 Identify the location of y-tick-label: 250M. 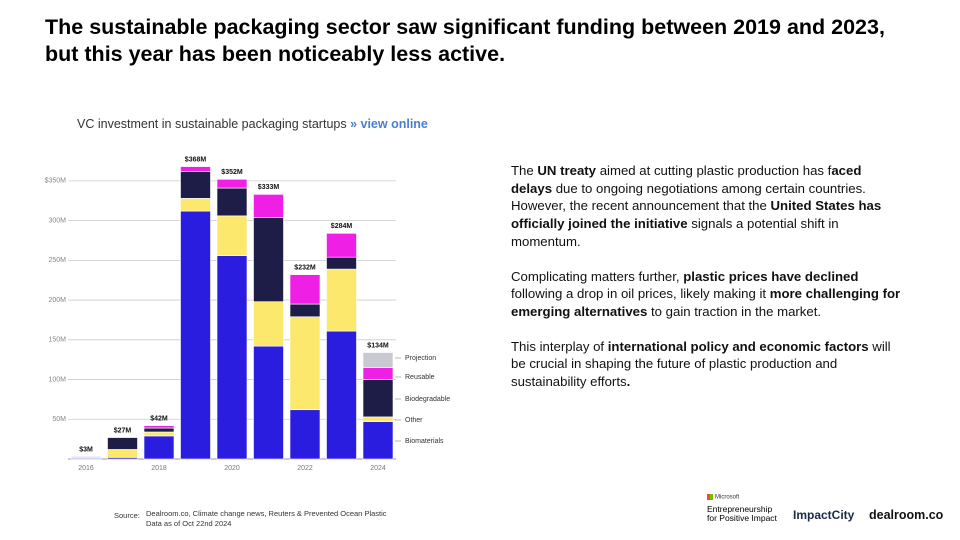
(57, 260).